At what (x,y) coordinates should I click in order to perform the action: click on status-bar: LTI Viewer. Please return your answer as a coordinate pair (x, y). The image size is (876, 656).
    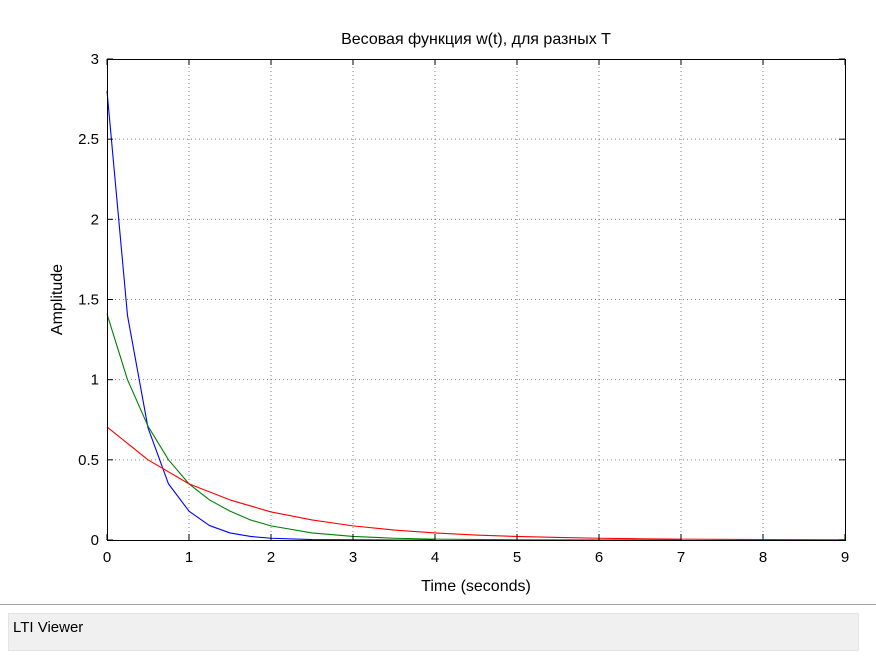
    Looking at the image, I should click on (438, 630).